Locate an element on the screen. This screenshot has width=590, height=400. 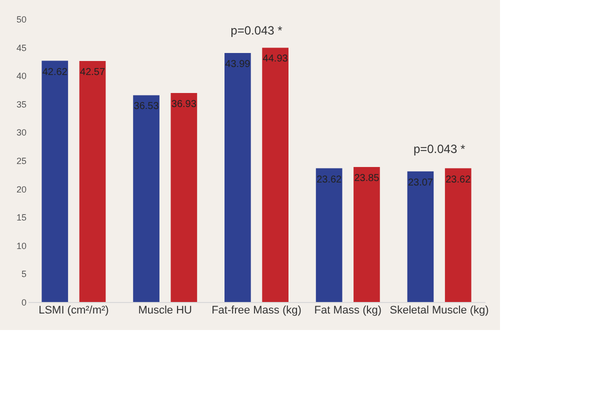
y-tick-label: 0 is located at coordinates (23, 303).